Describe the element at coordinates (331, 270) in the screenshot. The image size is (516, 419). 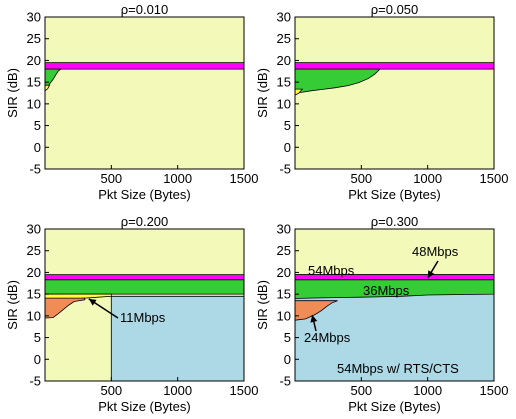
I see `annotation-label: 54Mbps` at that location.